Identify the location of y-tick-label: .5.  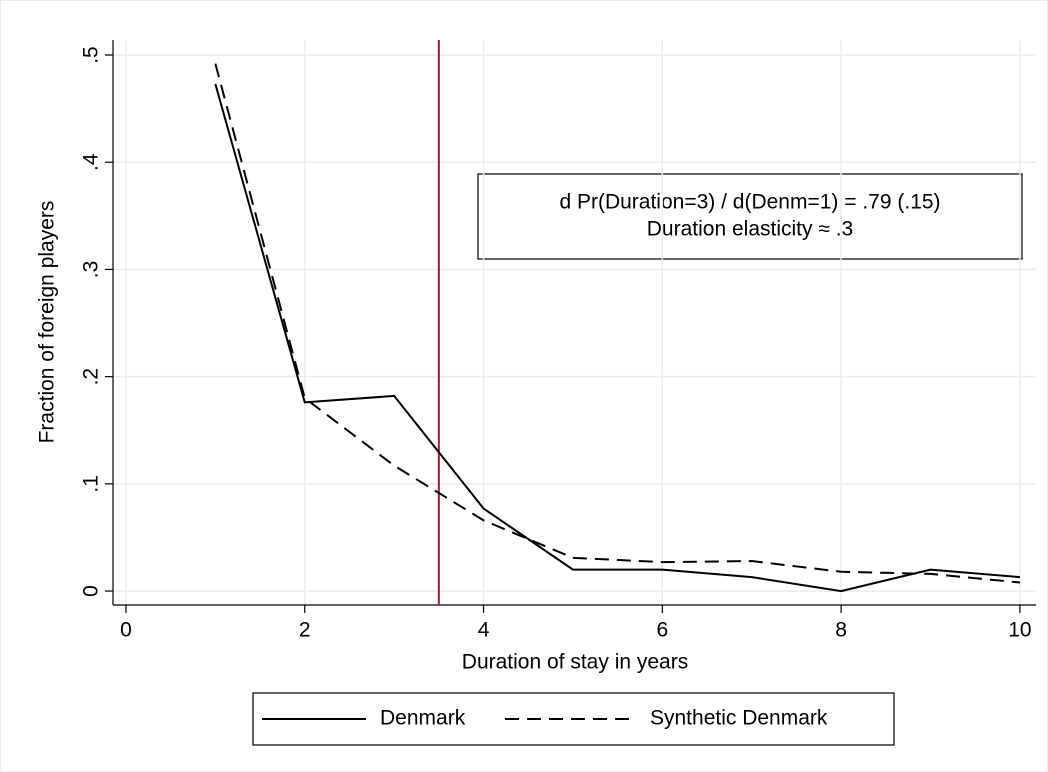
(91, 55).